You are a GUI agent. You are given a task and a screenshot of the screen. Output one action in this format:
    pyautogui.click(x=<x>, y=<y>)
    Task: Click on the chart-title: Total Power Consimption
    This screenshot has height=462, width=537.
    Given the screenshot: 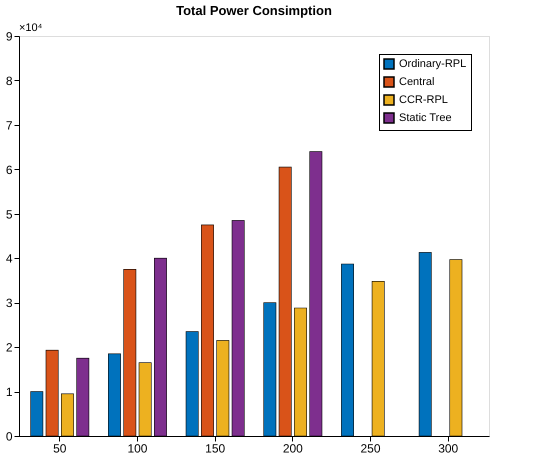 What is the action you would take?
    pyautogui.click(x=254, y=10)
    